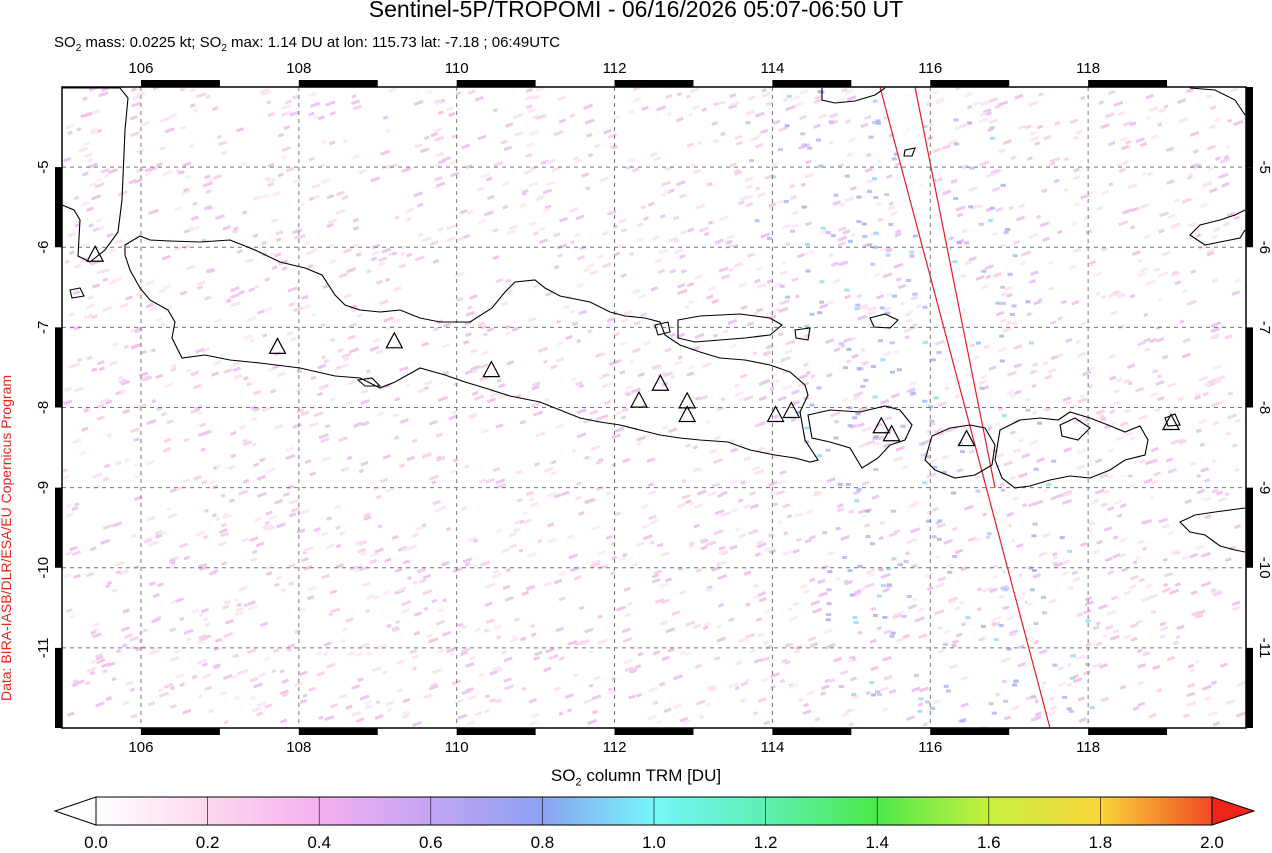  What do you see at coordinates (431, 842) in the screenshot?
I see `colorbar-tick-label: 0.6` at bounding box center [431, 842].